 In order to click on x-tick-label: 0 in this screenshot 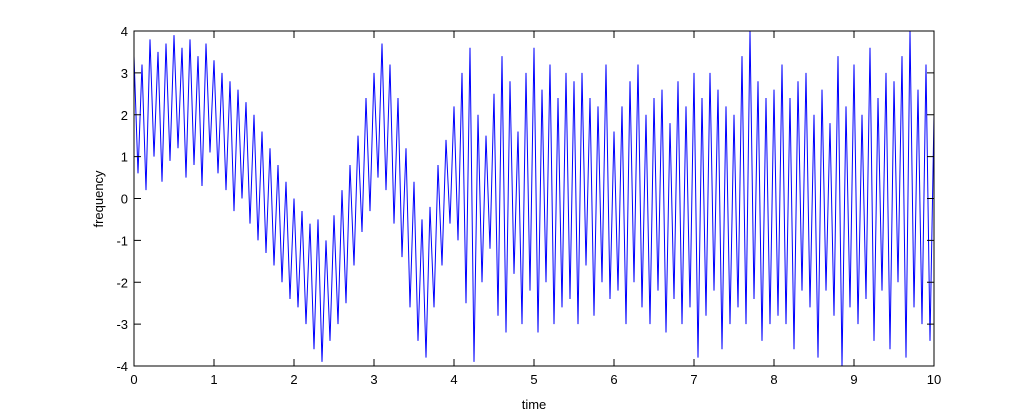, I will do `click(133, 379)`.